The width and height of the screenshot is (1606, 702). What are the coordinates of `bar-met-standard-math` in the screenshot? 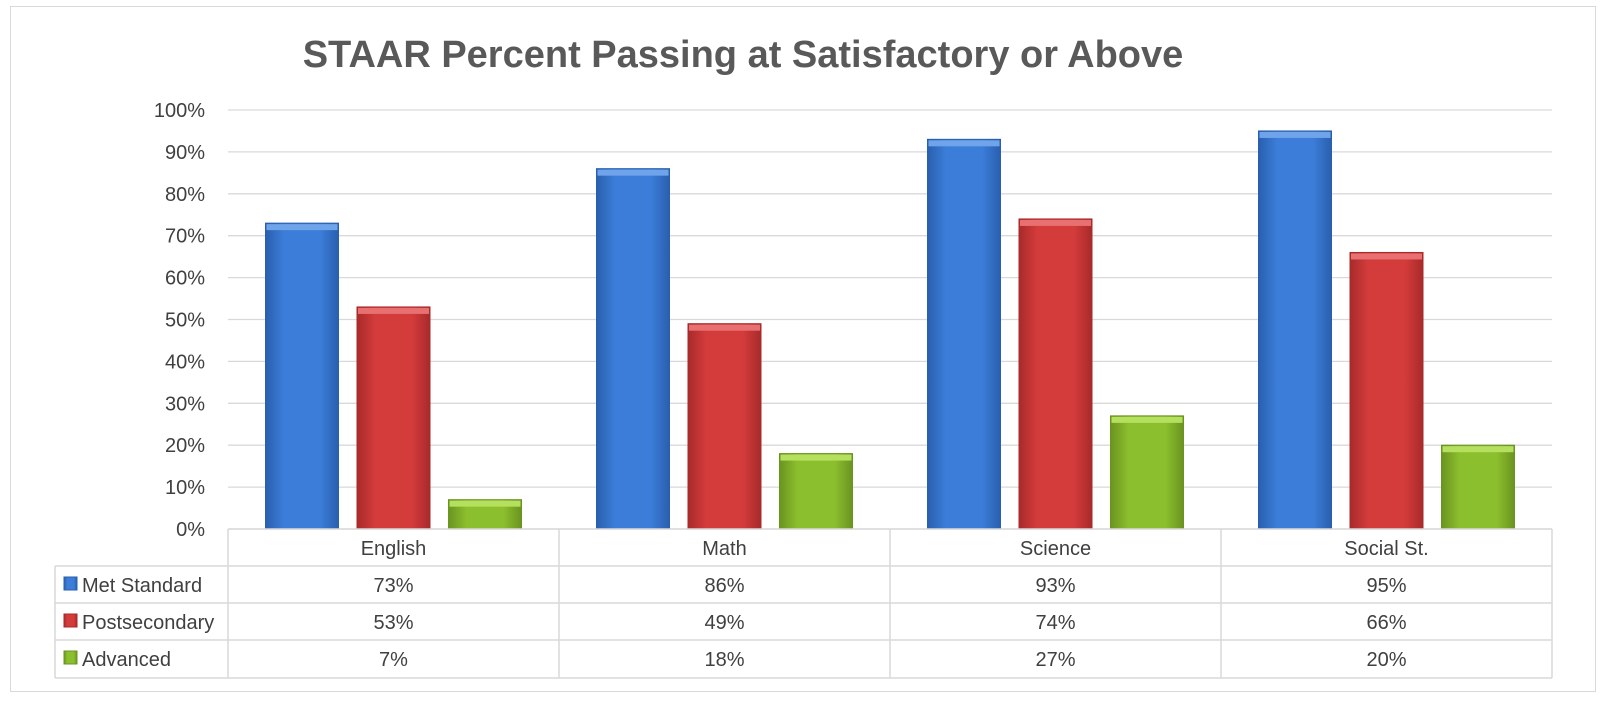 It's located at (633, 349).